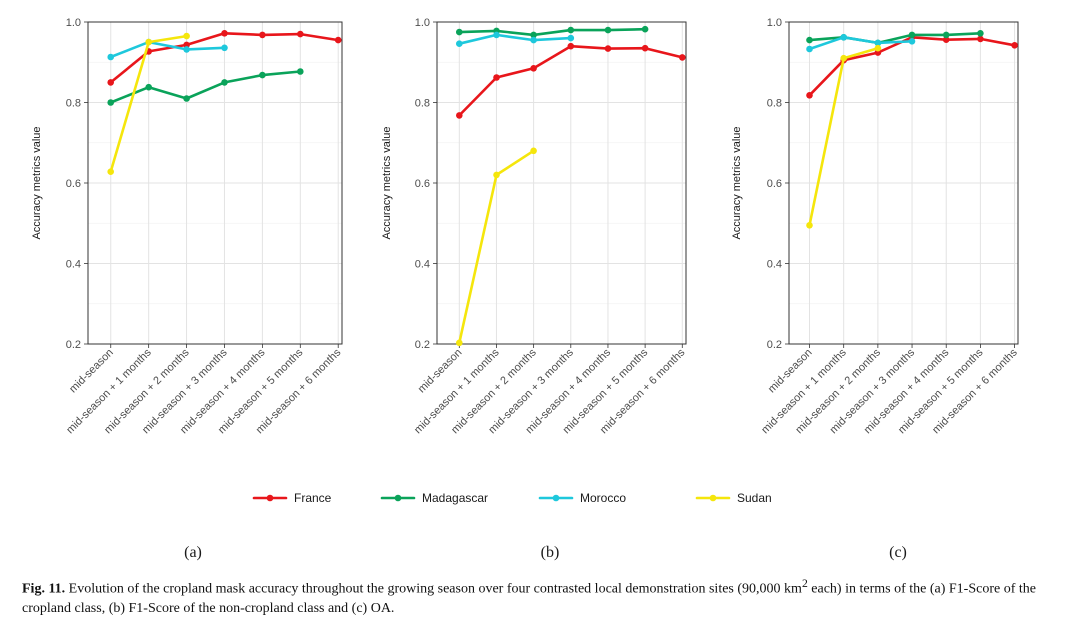 Image resolution: width=1080 pixels, height=637 pixels. What do you see at coordinates (512, 498) in the screenshot?
I see `legend: France Madagascar Morocco Sudan` at bounding box center [512, 498].